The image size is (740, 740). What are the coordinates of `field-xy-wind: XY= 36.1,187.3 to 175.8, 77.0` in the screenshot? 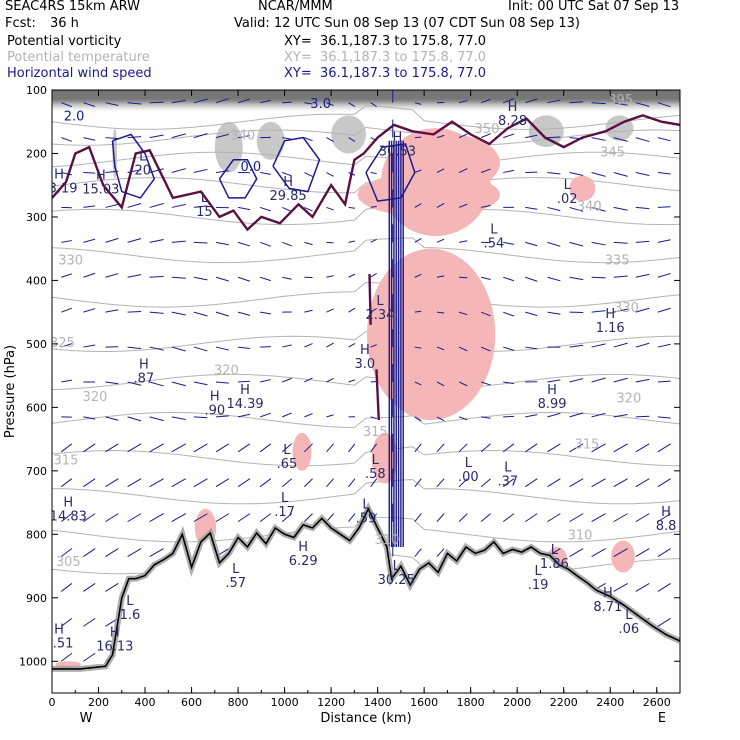 It's located at (385, 73).